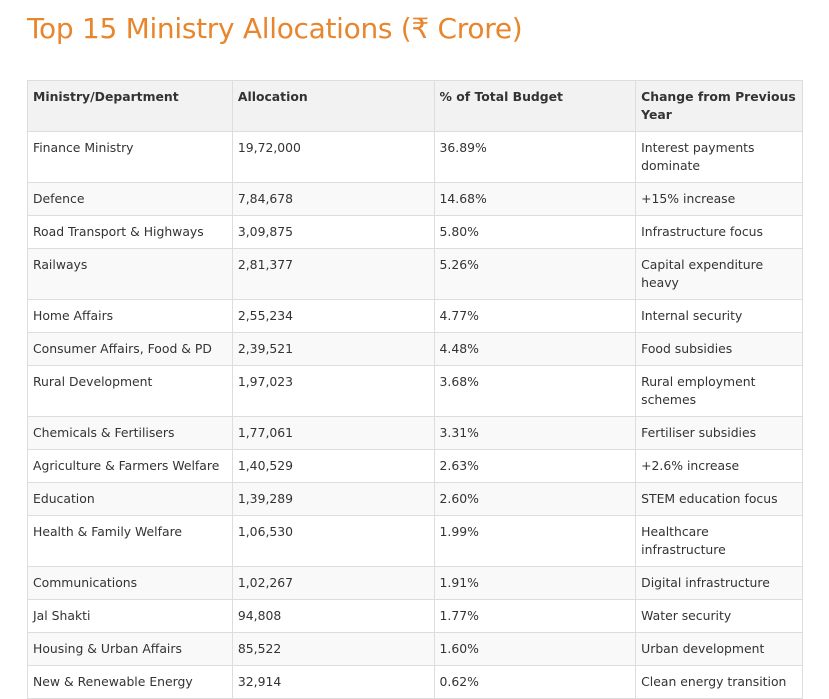 The image size is (829, 699). What do you see at coordinates (333, 199) in the screenshot?
I see `allocation-cell: 7,84,678` at bounding box center [333, 199].